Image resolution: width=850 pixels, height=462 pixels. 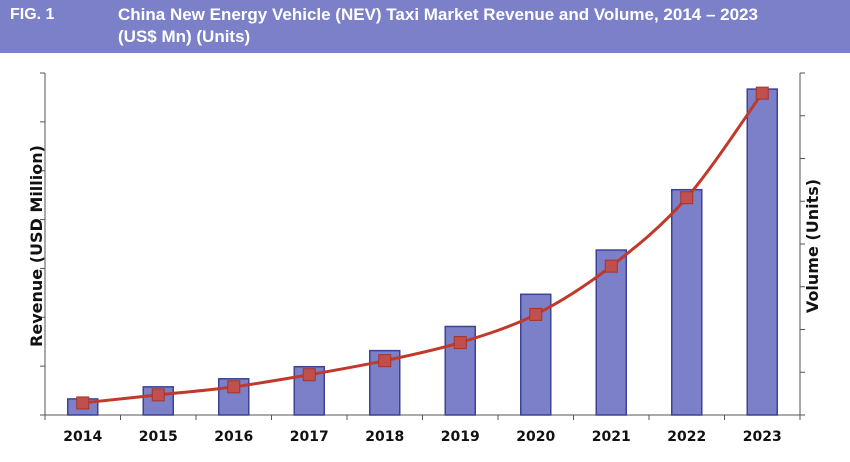 What do you see at coordinates (762, 93) in the screenshot?
I see `marker-2023` at bounding box center [762, 93].